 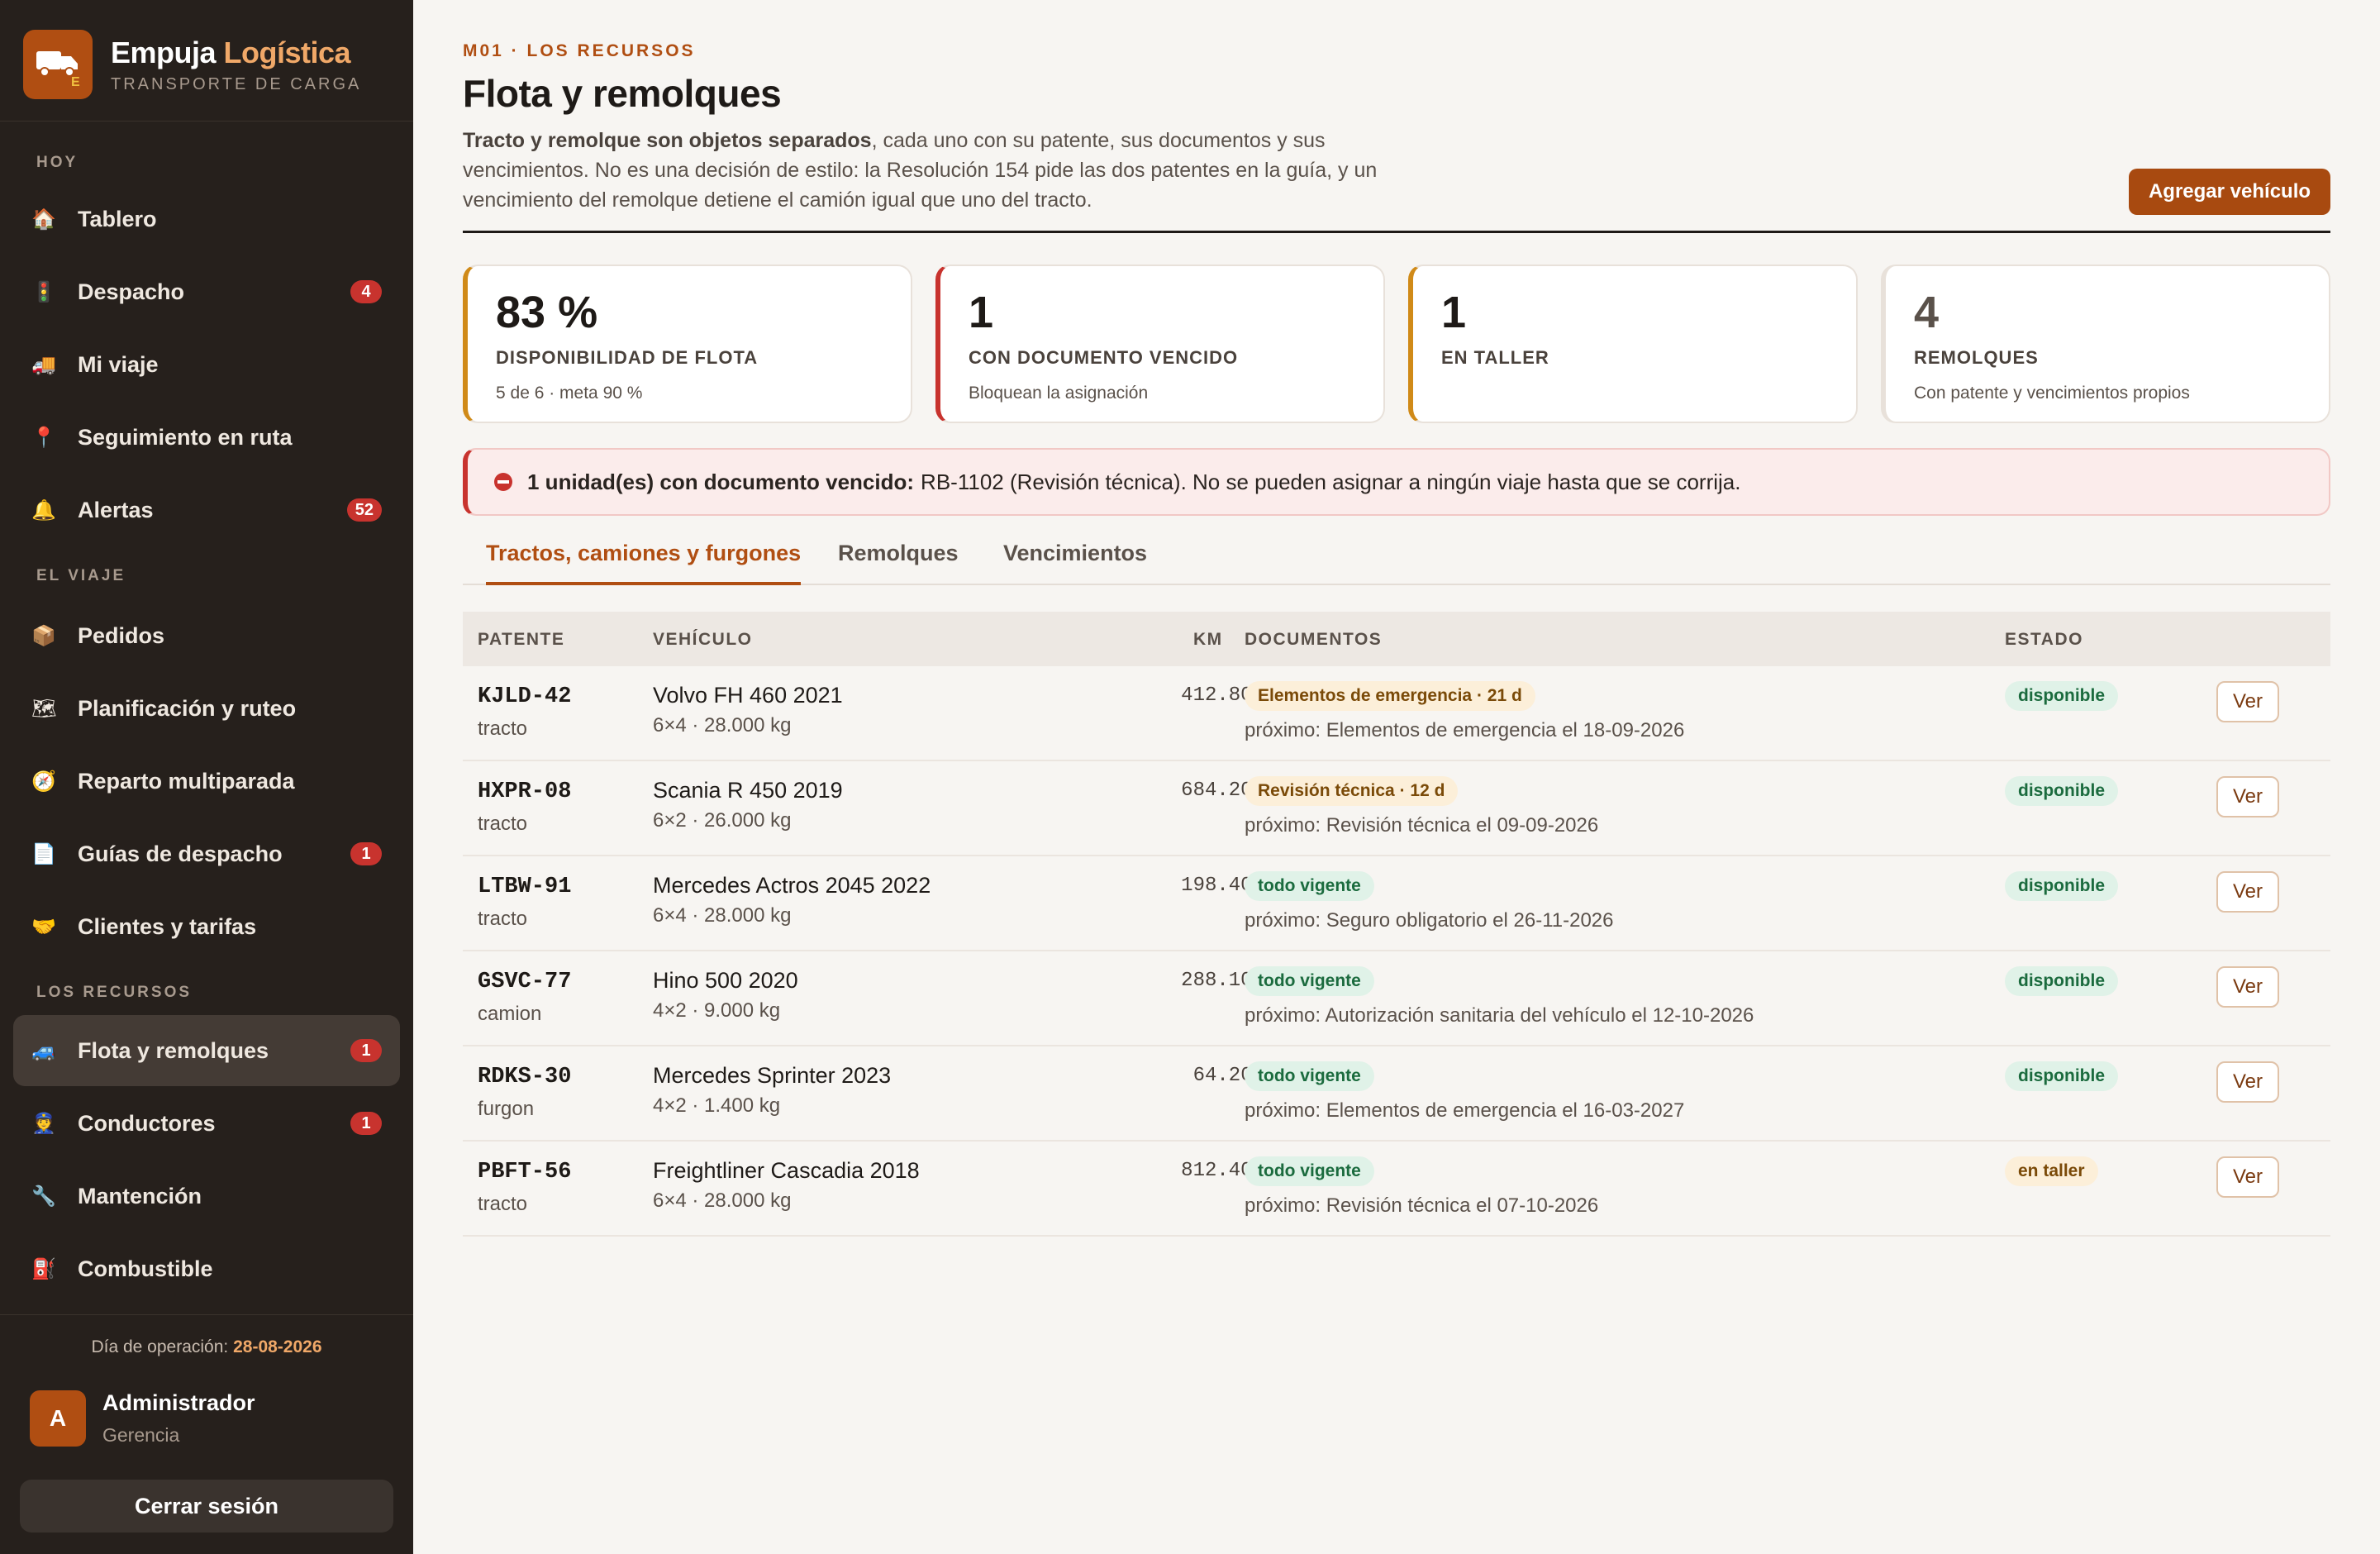 I want to click on sidebar-section-el-viaje: EL VIAJE, so click(x=81, y=575).